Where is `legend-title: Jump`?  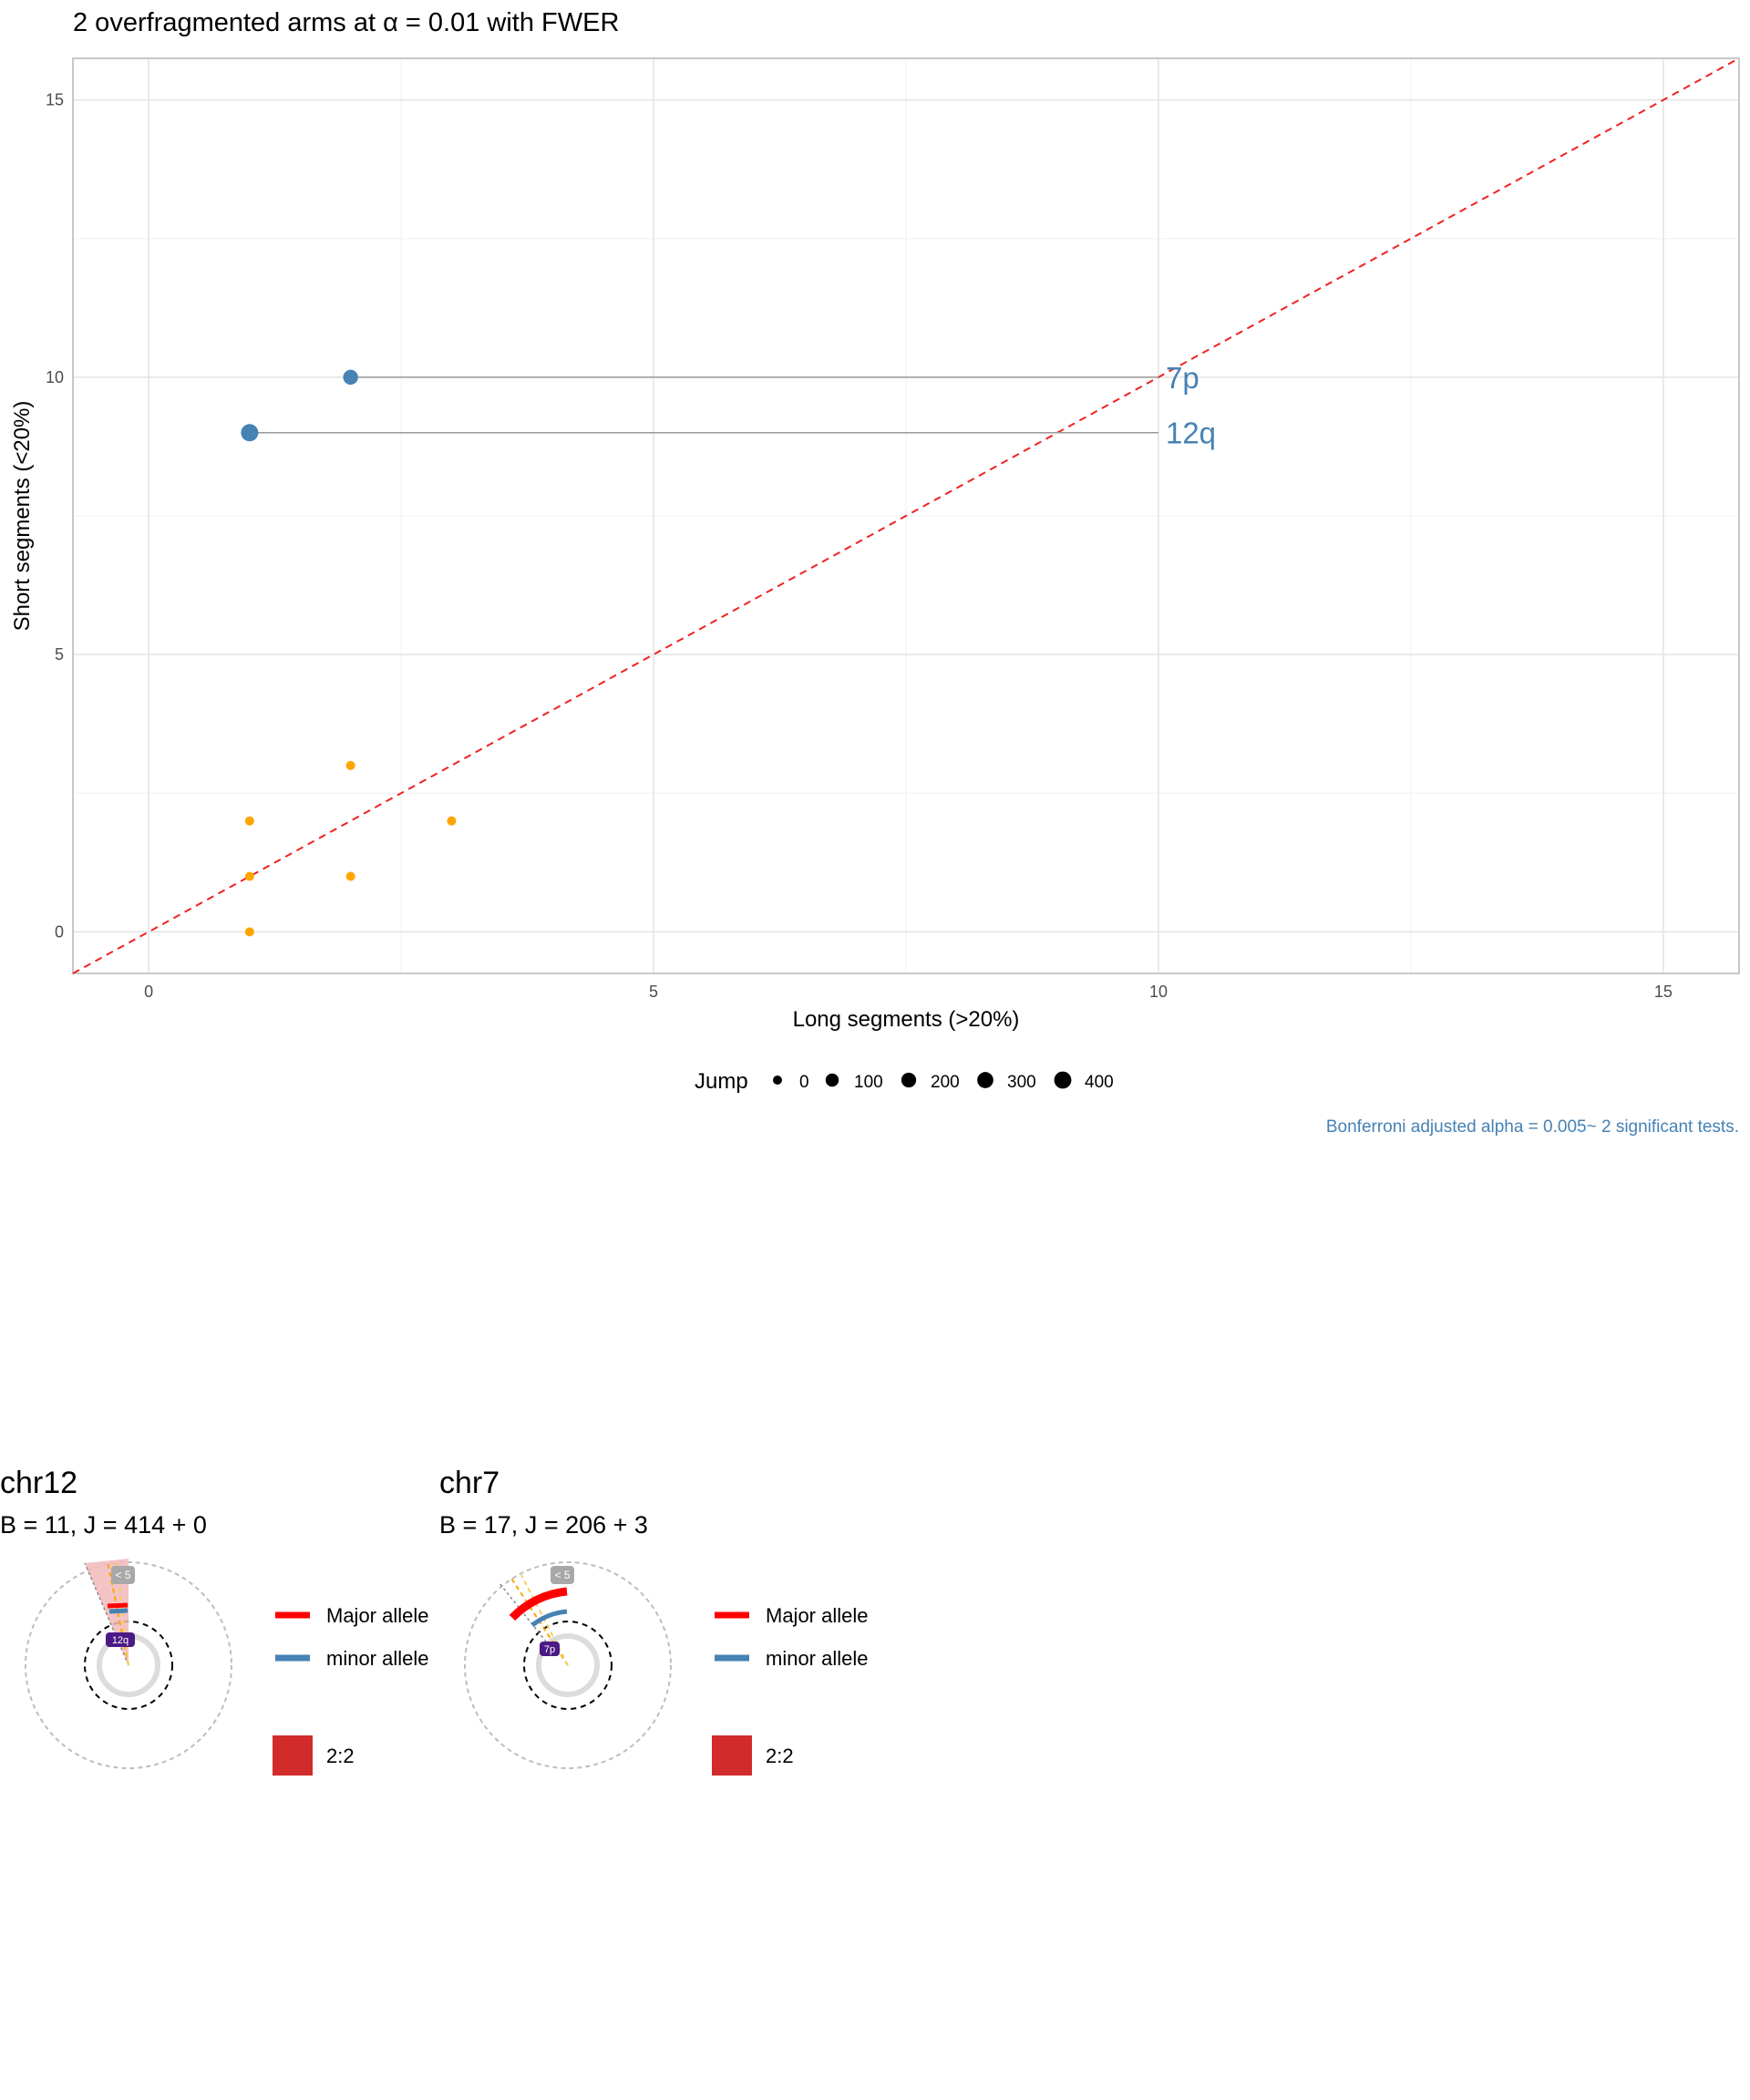
legend-title: Jump is located at coordinates (721, 1081).